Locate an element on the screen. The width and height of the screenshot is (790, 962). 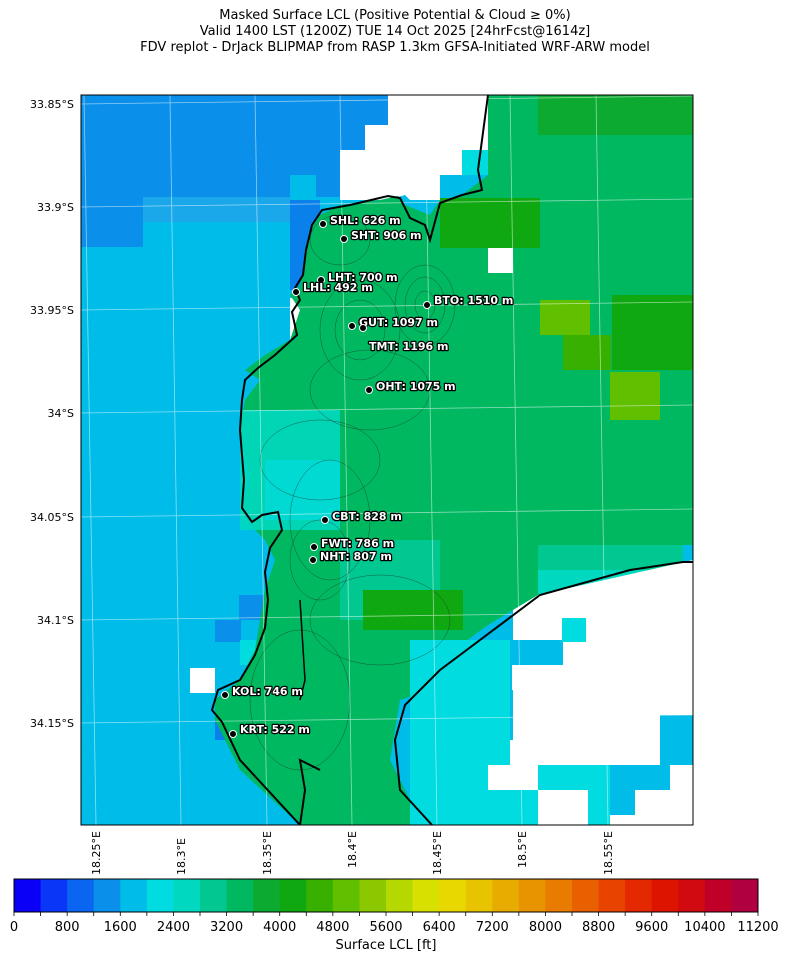
lon-tick-0: 18.25°E is located at coordinates (96, 853).